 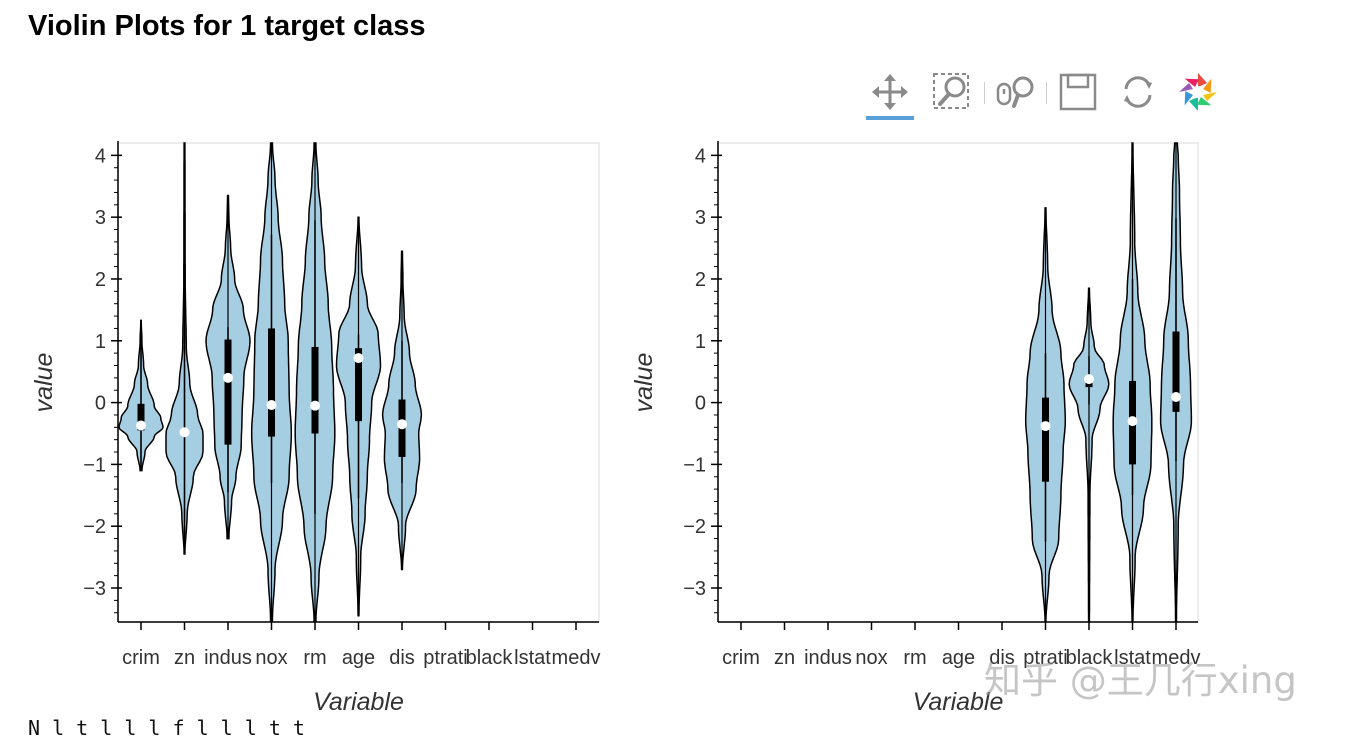 What do you see at coordinates (271, 382) in the screenshot?
I see `iqr-box-nox` at bounding box center [271, 382].